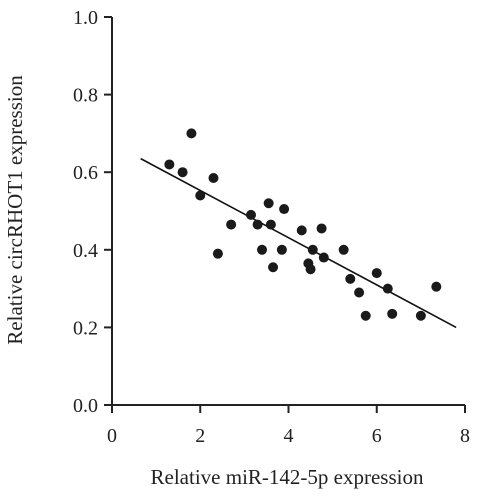 The width and height of the screenshot is (478, 500). I want to click on x-tick-label: 4, so click(289, 436).